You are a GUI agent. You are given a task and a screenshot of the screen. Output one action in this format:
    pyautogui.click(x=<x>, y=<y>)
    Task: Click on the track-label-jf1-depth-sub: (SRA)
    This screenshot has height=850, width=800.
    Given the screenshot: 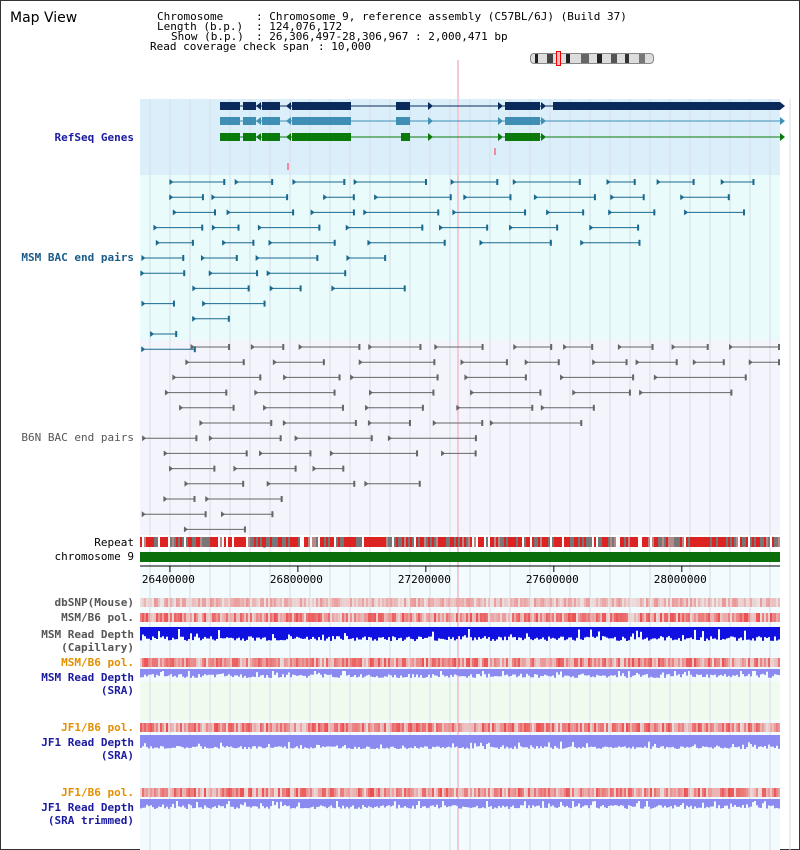 What is the action you would take?
    pyautogui.click(x=117, y=755)
    